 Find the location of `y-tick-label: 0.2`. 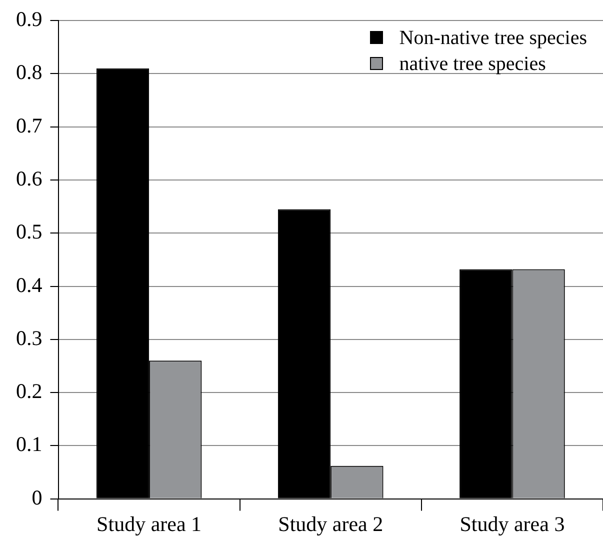

y-tick-label: 0.2 is located at coordinates (29, 391).